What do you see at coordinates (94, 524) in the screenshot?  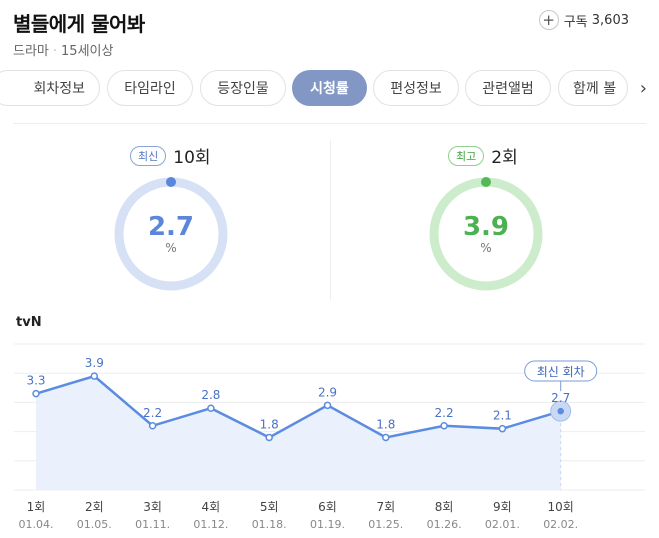 I see `x-date-label: 01.05.` at bounding box center [94, 524].